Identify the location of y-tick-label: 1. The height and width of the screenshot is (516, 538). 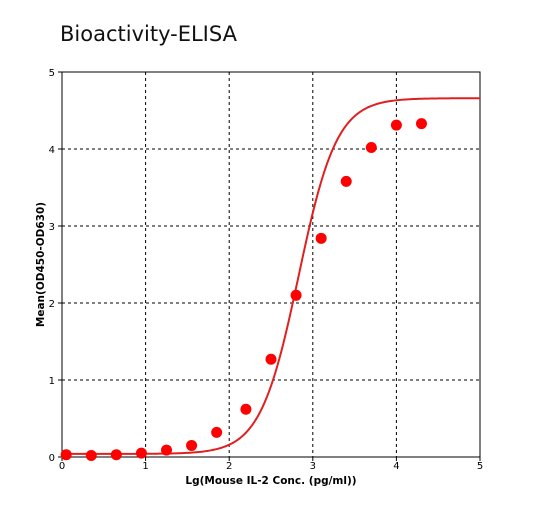
(52, 381).